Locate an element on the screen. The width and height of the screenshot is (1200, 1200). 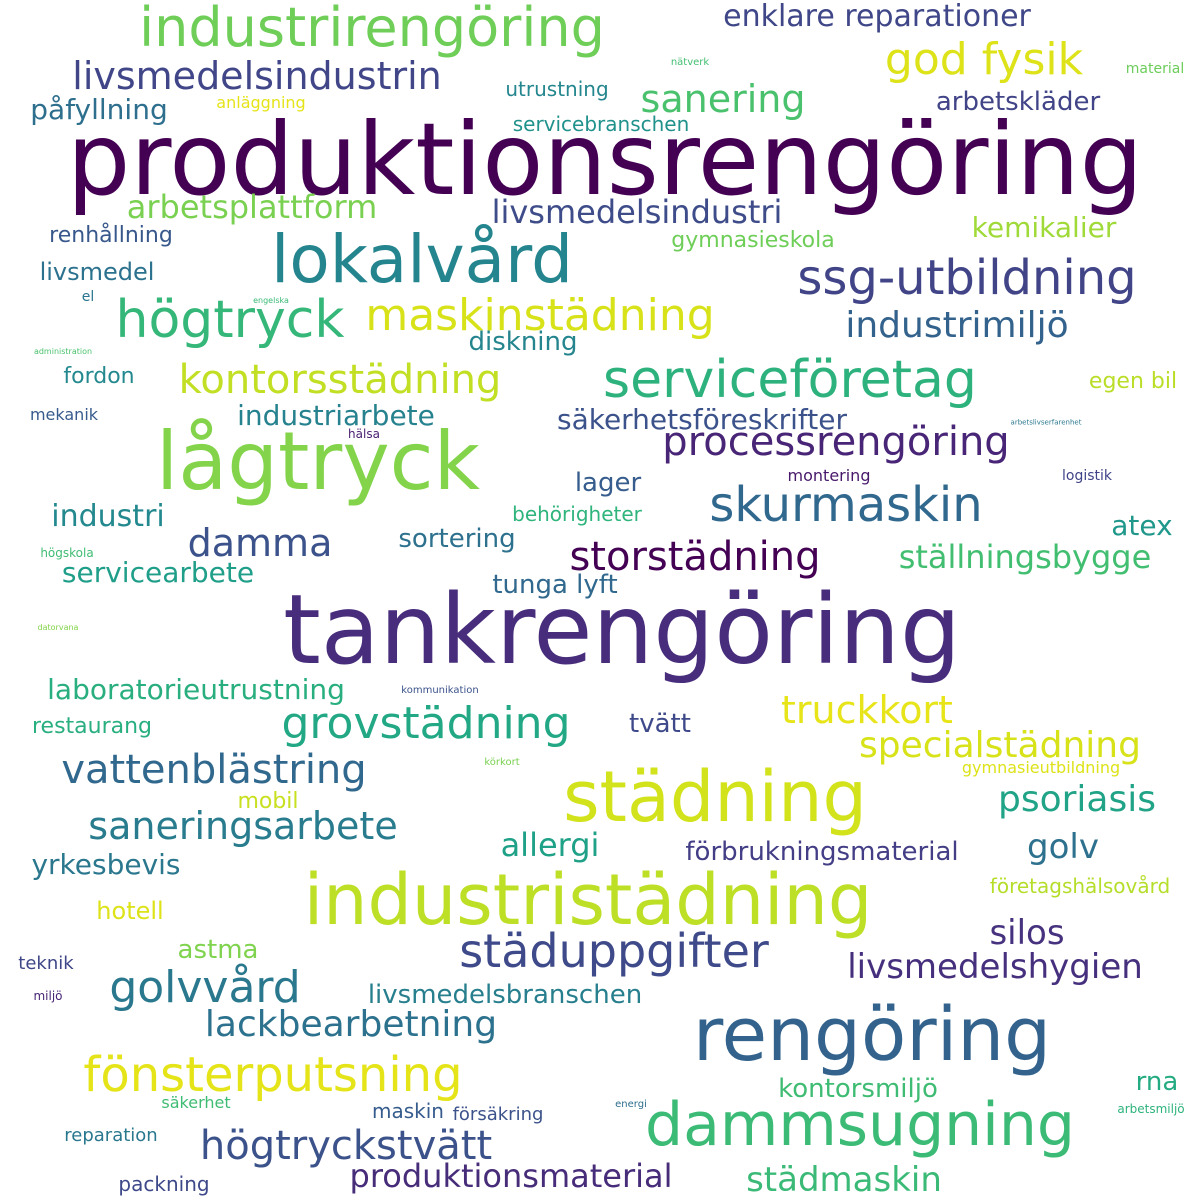
word: livsmedelshygien is located at coordinates (995, 967).